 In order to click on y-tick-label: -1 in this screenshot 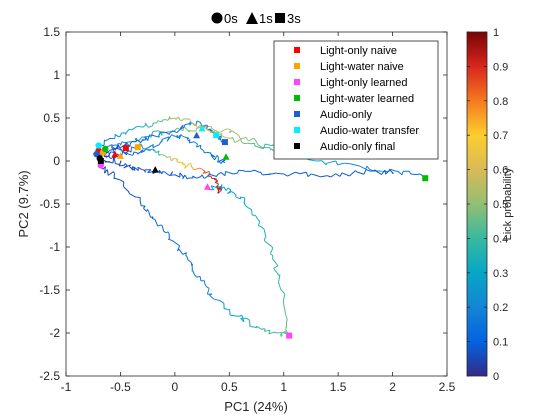, I will do `click(54, 247)`.